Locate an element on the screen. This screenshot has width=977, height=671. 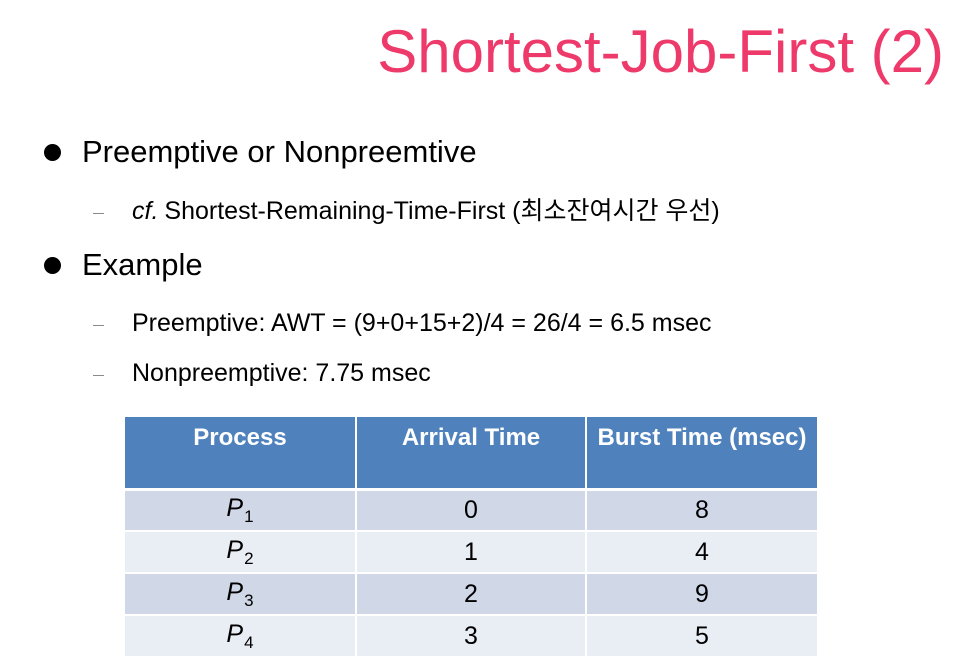
process-cell: P3 is located at coordinates (241, 594).